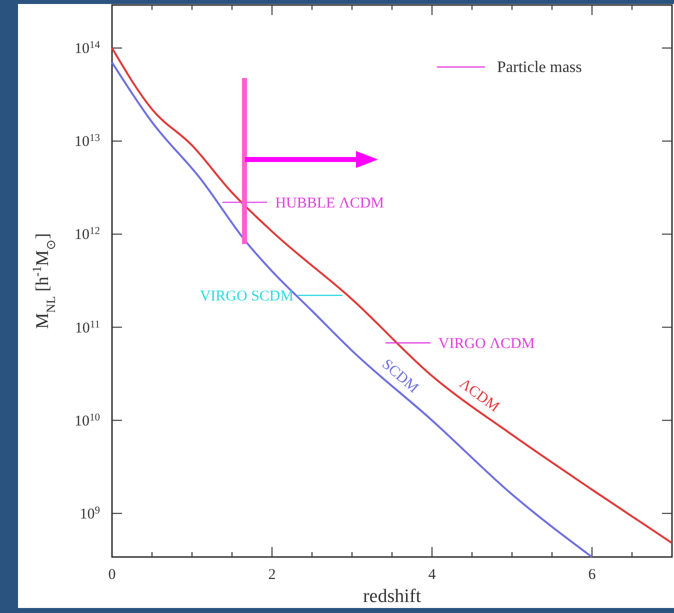 The height and width of the screenshot is (613, 674). What do you see at coordinates (247, 296) in the screenshot?
I see `annotation: VIRGO SCDM` at bounding box center [247, 296].